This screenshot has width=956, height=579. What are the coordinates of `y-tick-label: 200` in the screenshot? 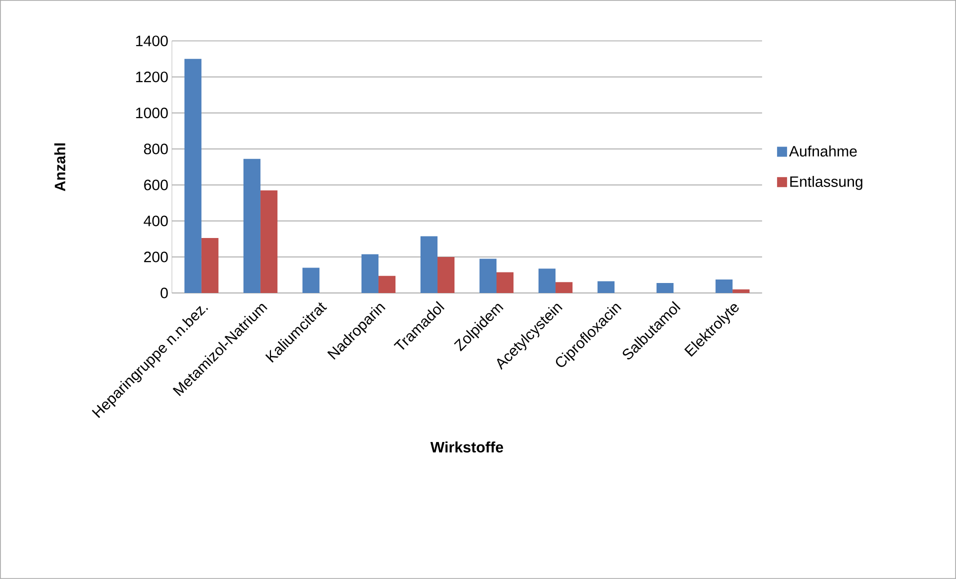 It's located at (156, 257).